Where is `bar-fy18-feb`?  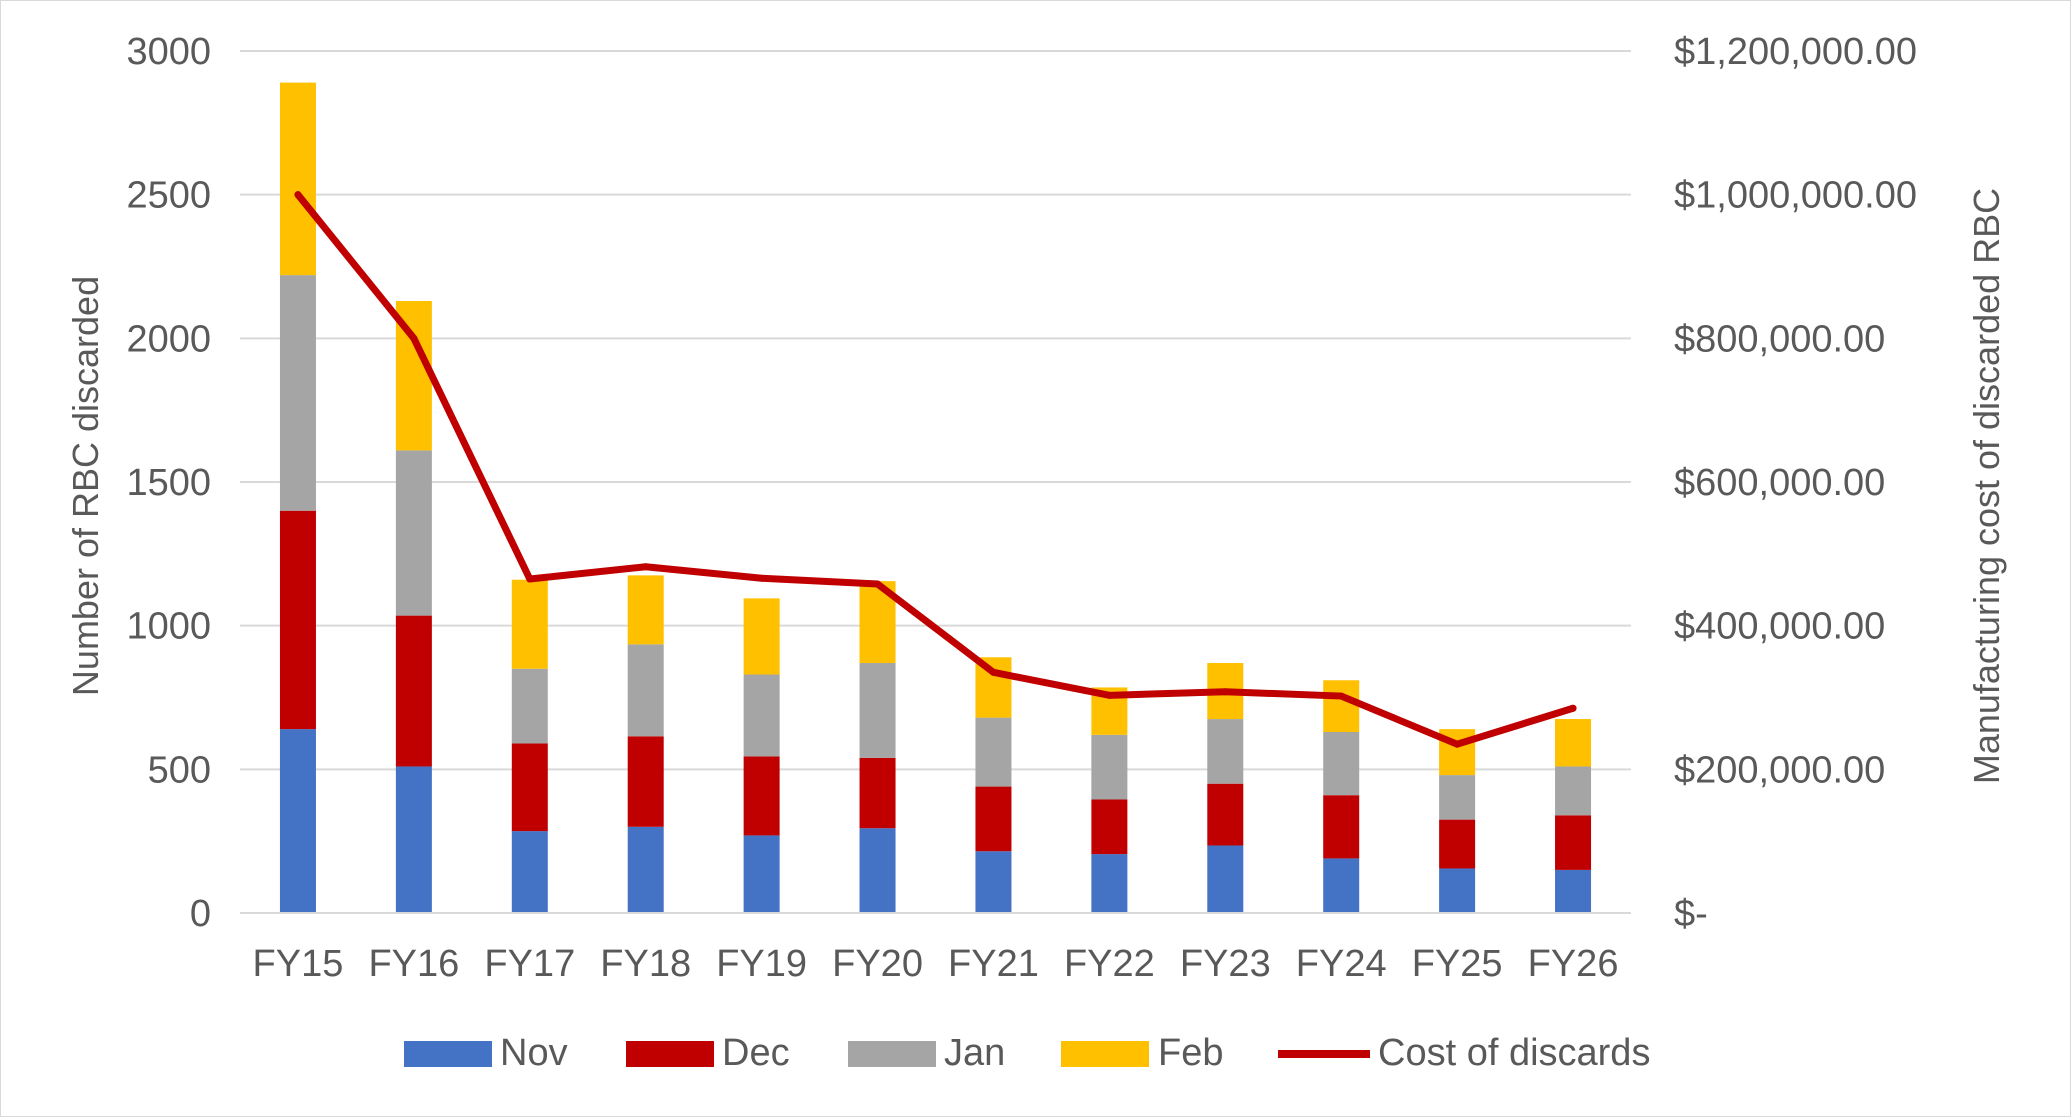 bar-fy18-feb is located at coordinates (645, 610).